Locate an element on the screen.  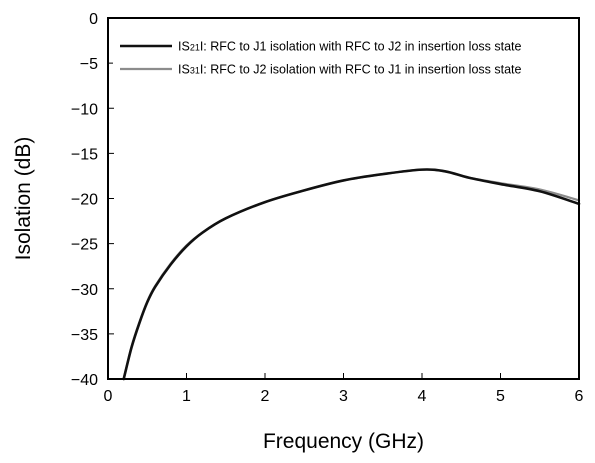
x-tick-label: 4 is located at coordinates (422, 396).